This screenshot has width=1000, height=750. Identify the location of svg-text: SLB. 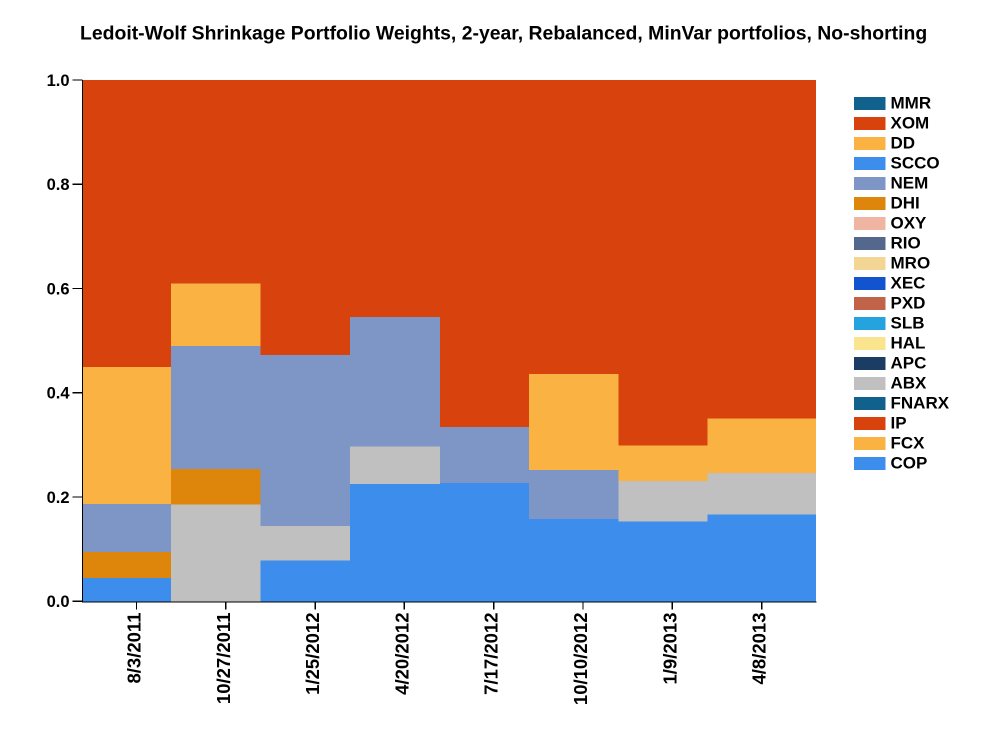
(908, 323).